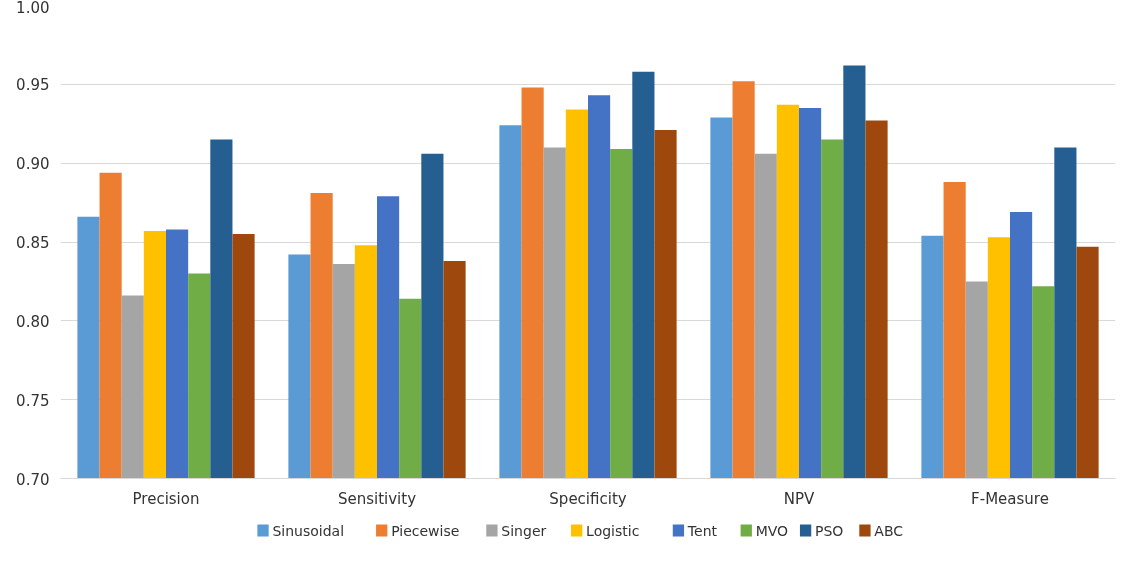 The image size is (1140, 562). I want to click on legend-label: MVO, so click(772, 530).